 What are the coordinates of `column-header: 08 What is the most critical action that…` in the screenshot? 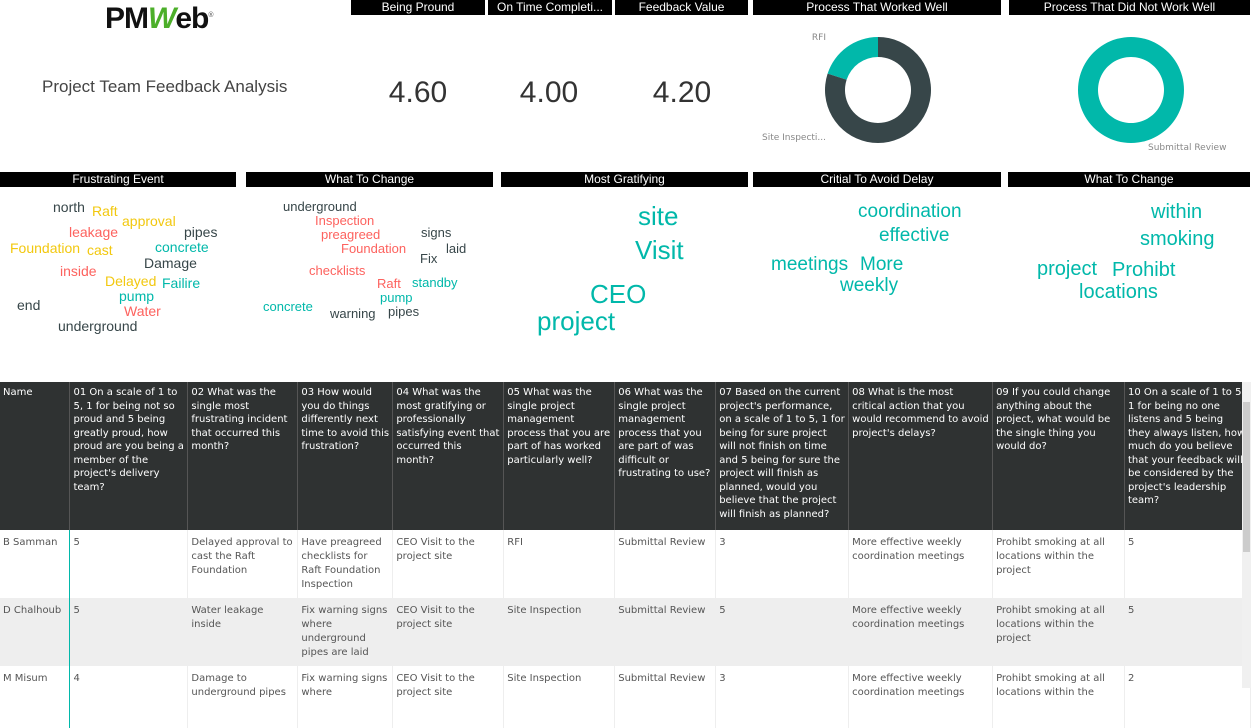 It's located at (921, 456).